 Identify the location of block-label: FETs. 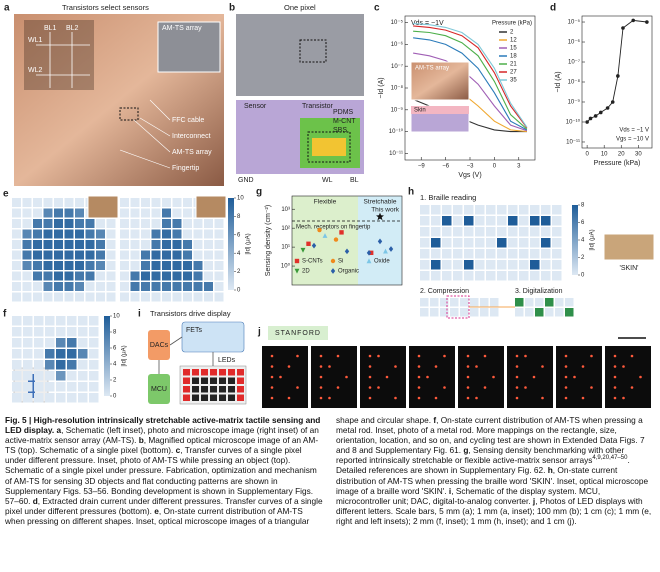
(194, 330).